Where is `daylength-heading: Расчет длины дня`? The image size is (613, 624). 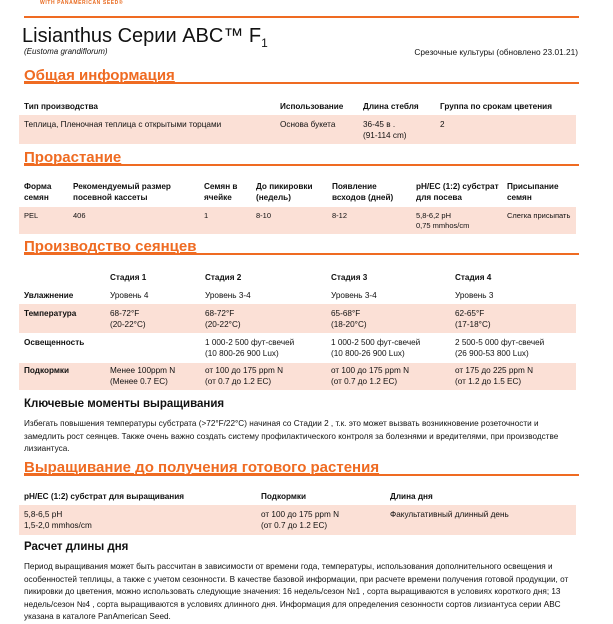
daylength-heading: Расчет длины дня is located at coordinates (76, 547).